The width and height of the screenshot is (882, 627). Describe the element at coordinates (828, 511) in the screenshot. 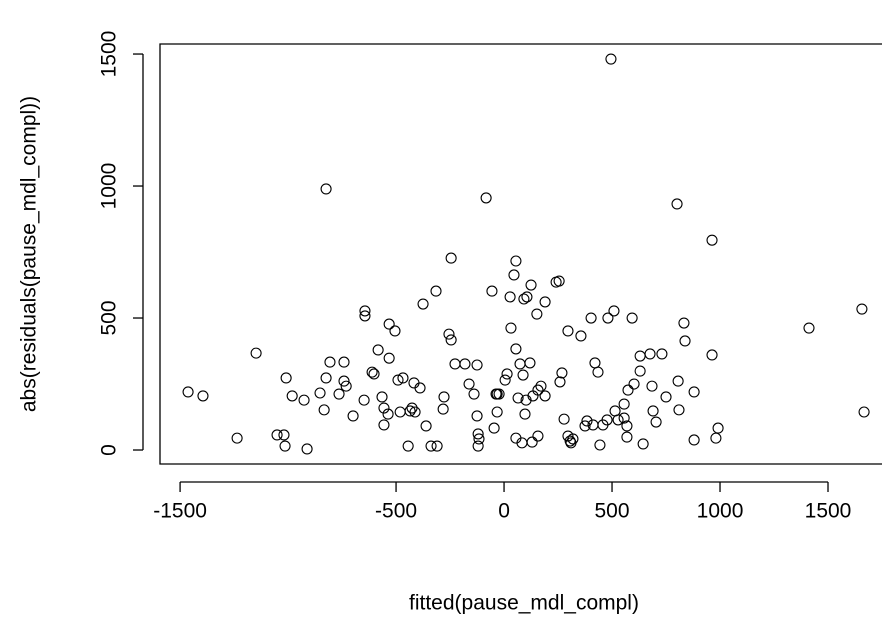

I see `x-tick-label: 1500` at that location.